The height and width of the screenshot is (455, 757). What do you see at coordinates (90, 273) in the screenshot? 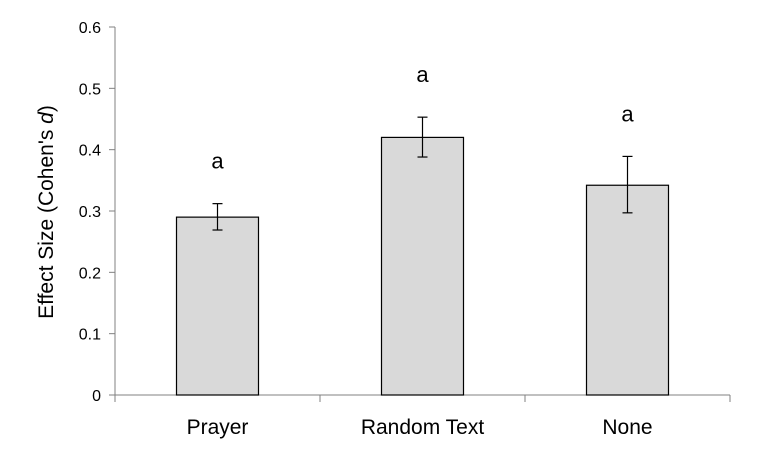
I see `y-tick-label: 0.2` at bounding box center [90, 273].